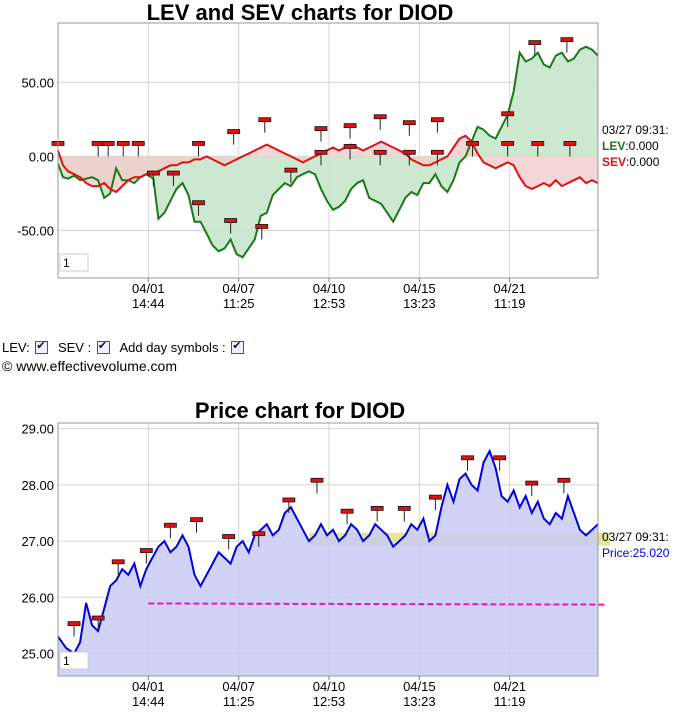  What do you see at coordinates (42, 346) in the screenshot?
I see `lev-checkbox` at bounding box center [42, 346].